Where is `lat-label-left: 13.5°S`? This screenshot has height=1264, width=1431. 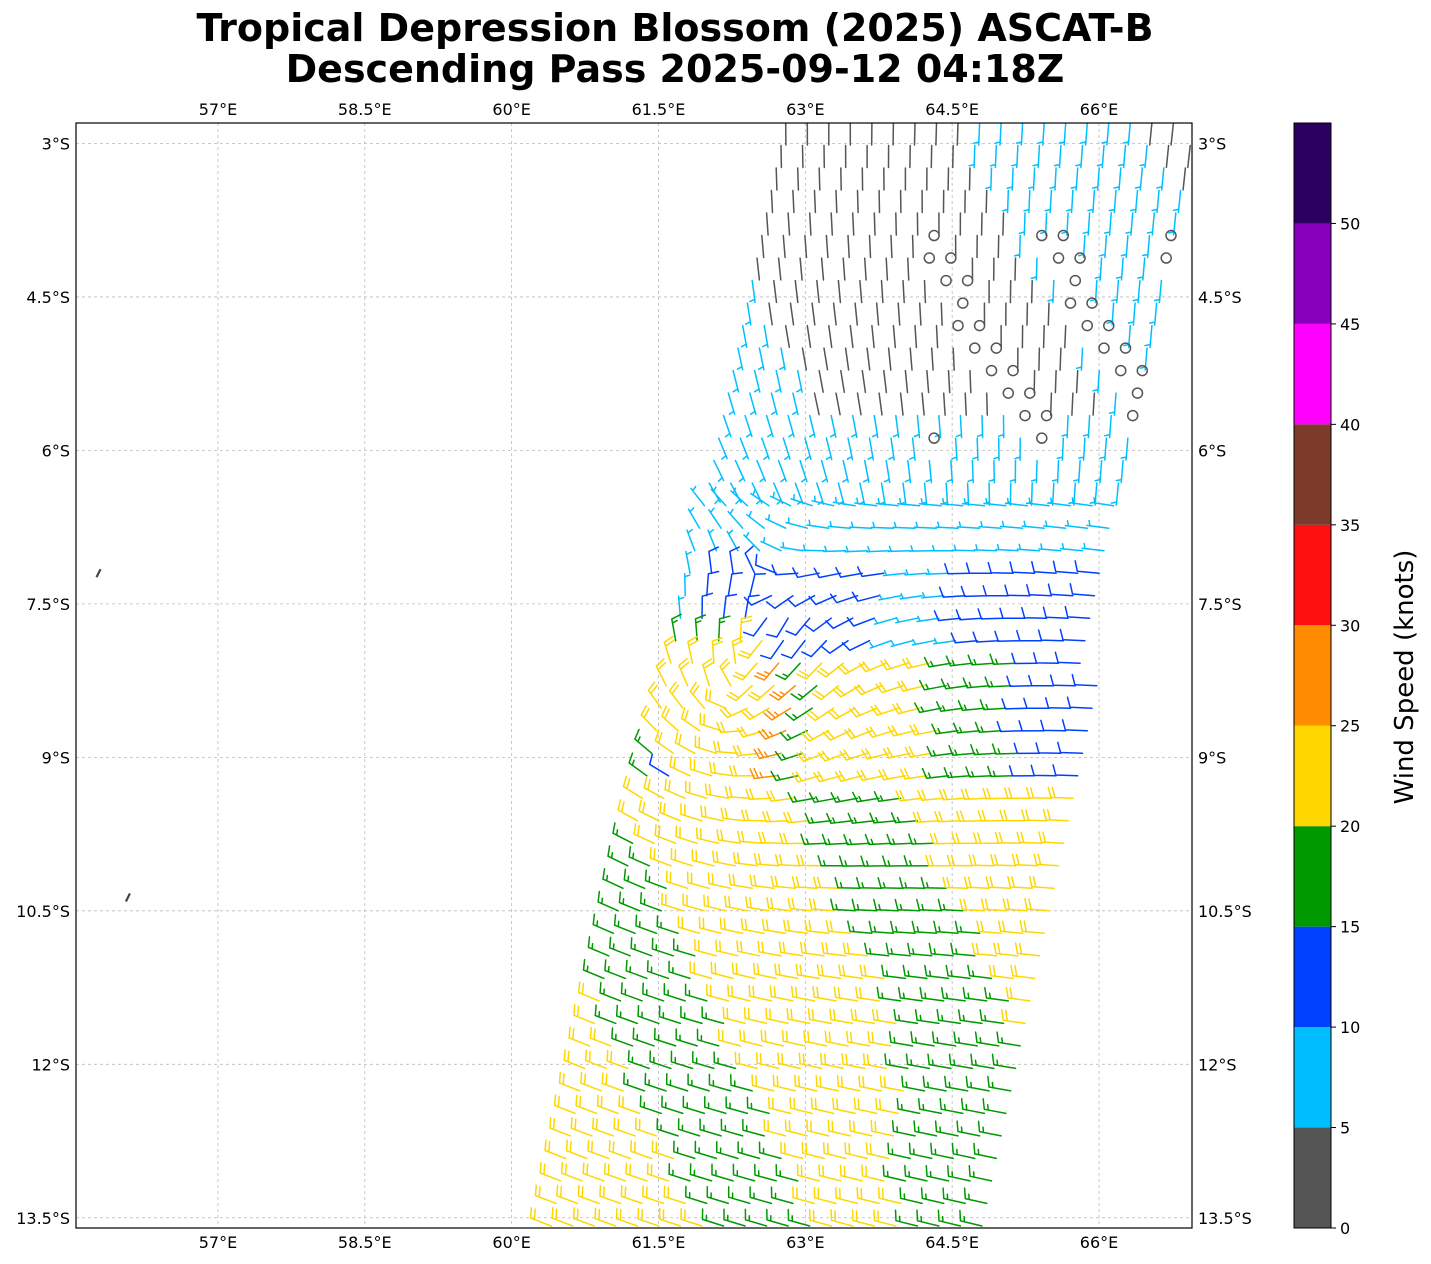 lat-label-left: 13.5°S is located at coordinates (43, 1218).